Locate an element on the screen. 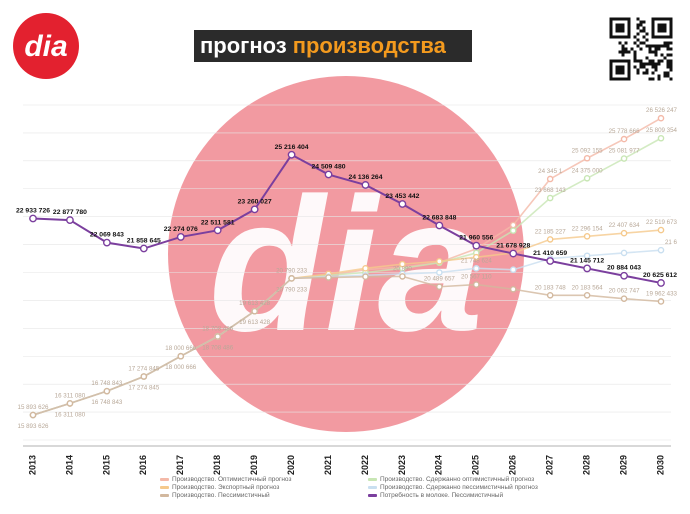 Image resolution: width=690 pixels, height=514 pixels. data-label: 26 526 247 is located at coordinates (662, 110).